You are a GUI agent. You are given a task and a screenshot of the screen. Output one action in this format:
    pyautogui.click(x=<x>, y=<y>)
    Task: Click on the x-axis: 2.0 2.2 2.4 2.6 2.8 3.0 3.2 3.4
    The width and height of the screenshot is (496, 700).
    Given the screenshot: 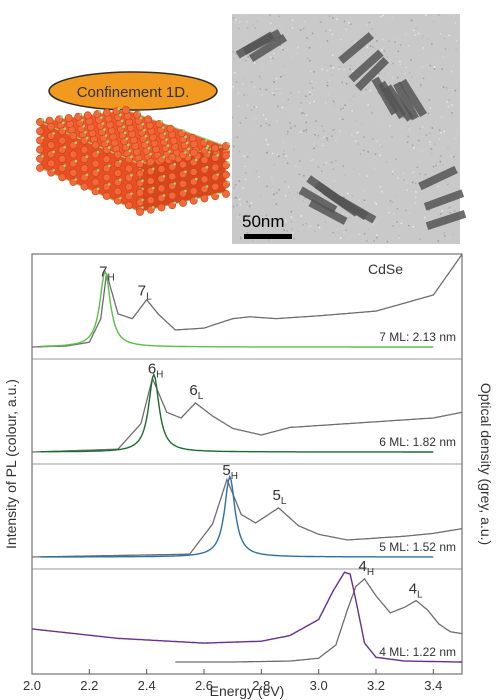 What is the action you would take?
    pyautogui.click(x=232, y=681)
    